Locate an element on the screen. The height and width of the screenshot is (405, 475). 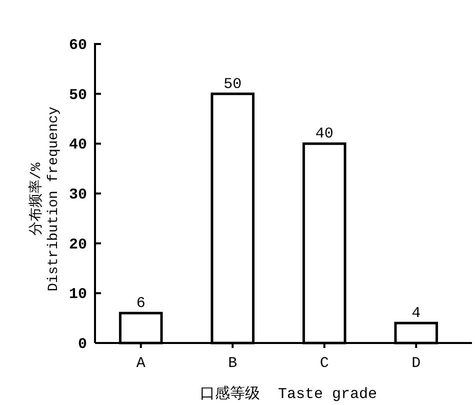
x-tick-label: D is located at coordinates (416, 363).